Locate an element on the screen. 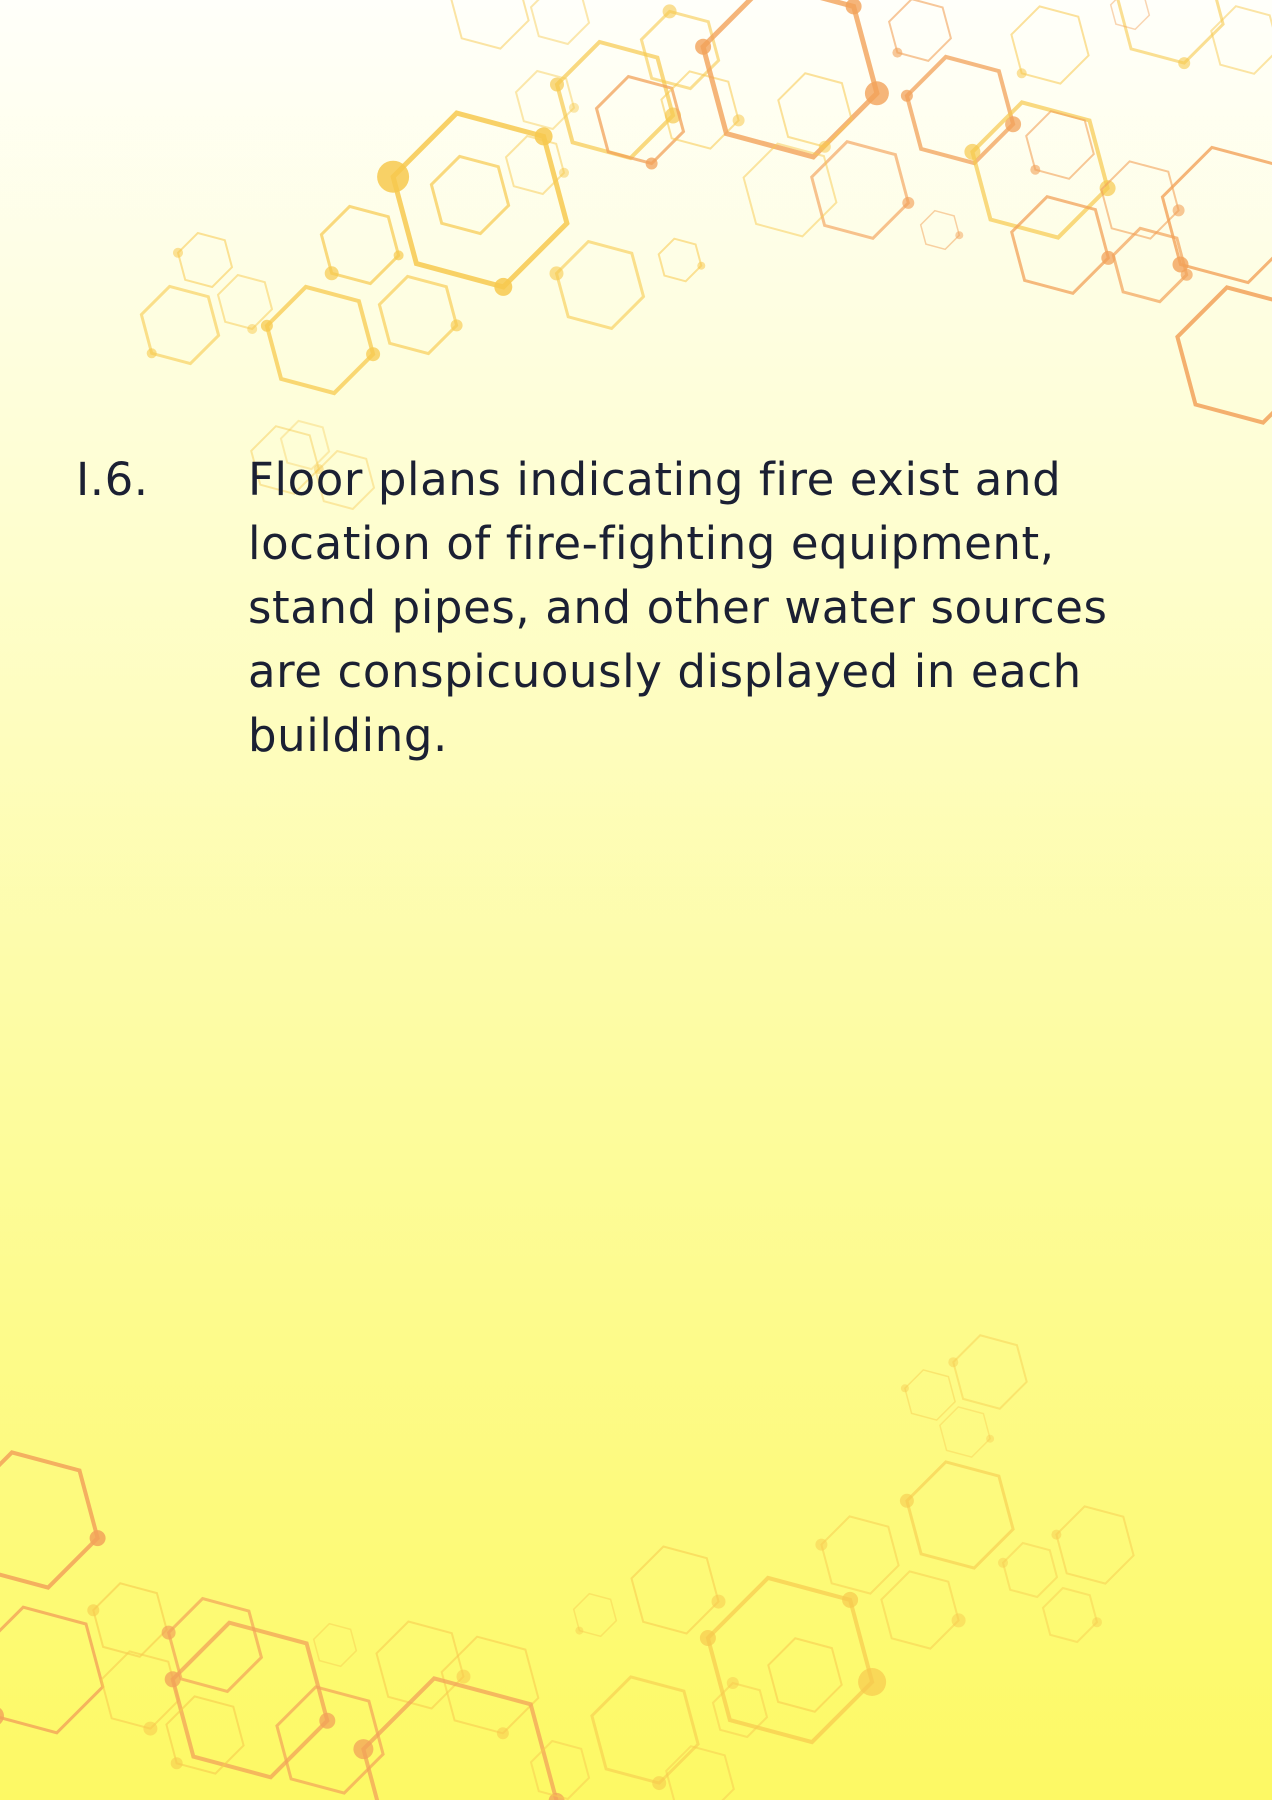 Image resolution: width=1272 pixels, height=1800 pixels. item-number: I.6. is located at coordinates (112, 479).